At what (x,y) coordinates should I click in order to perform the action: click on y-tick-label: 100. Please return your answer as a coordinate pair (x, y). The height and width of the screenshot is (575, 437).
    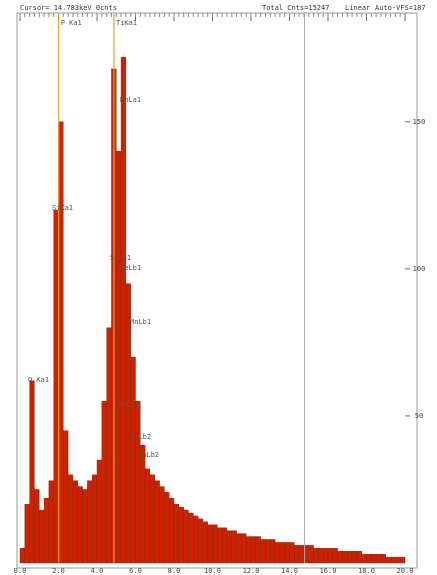
    Looking at the image, I should click on (419, 269).